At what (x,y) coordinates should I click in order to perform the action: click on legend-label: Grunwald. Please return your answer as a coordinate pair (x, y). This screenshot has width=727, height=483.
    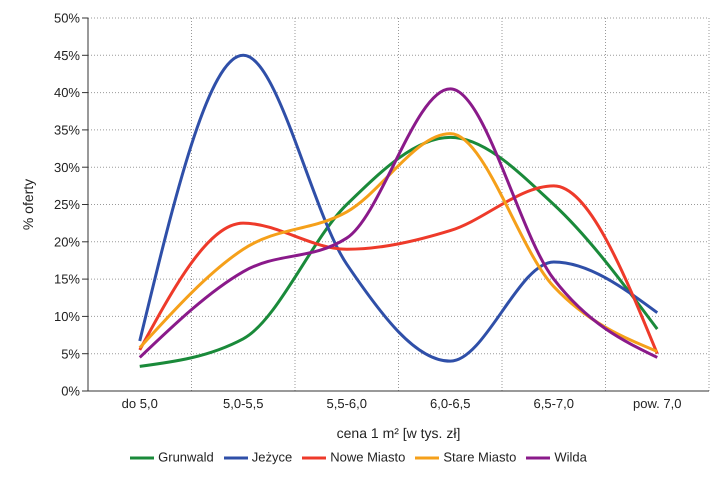
    Looking at the image, I should click on (186, 456).